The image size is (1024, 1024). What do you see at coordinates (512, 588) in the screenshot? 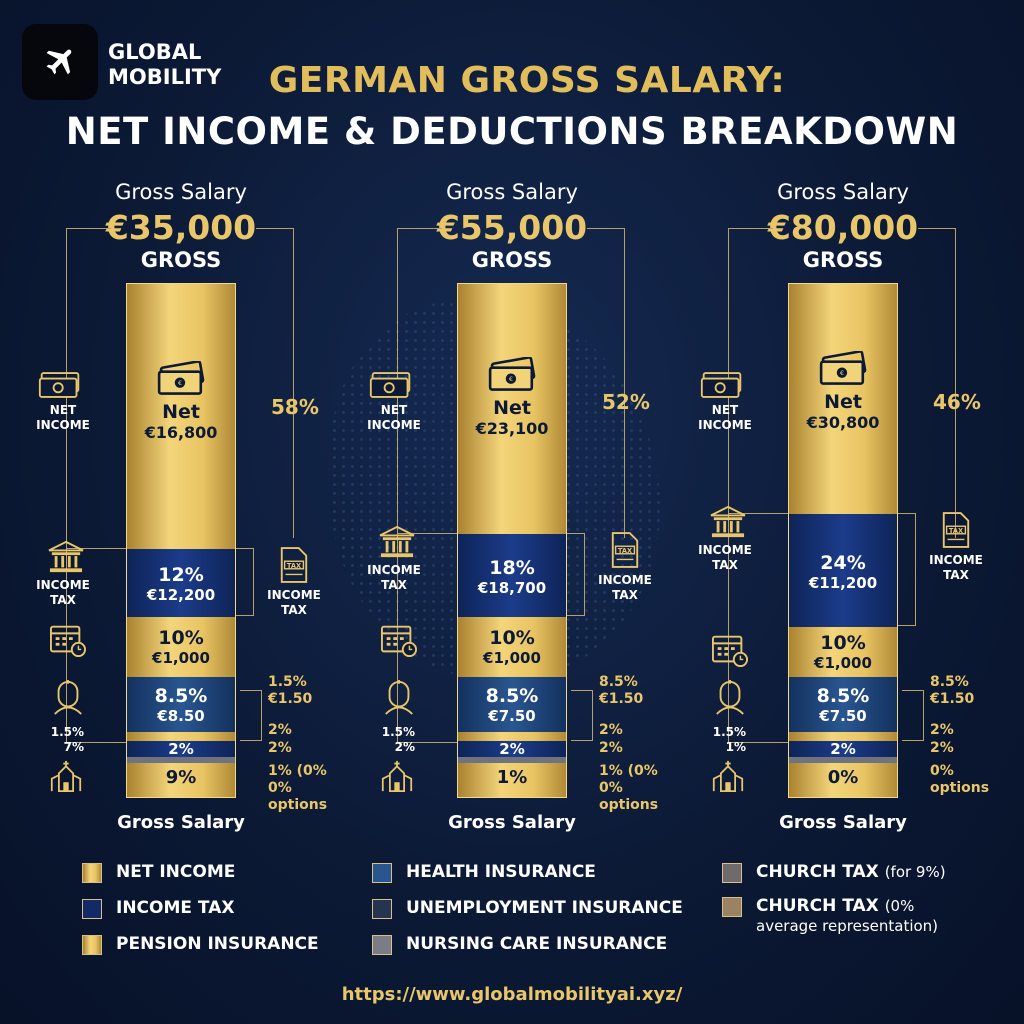
I see `tax-value: €18,700` at bounding box center [512, 588].